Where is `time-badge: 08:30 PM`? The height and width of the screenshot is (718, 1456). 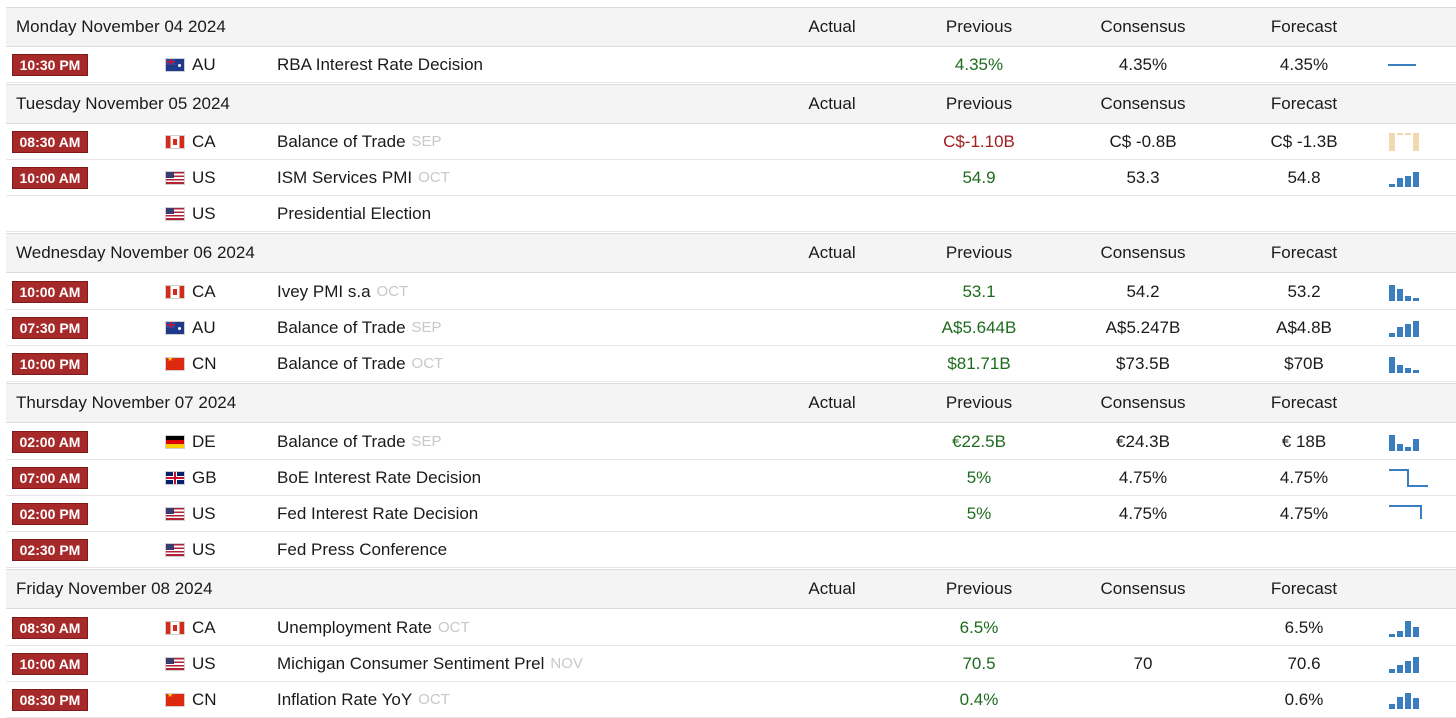 time-badge: 08:30 PM is located at coordinates (50, 699).